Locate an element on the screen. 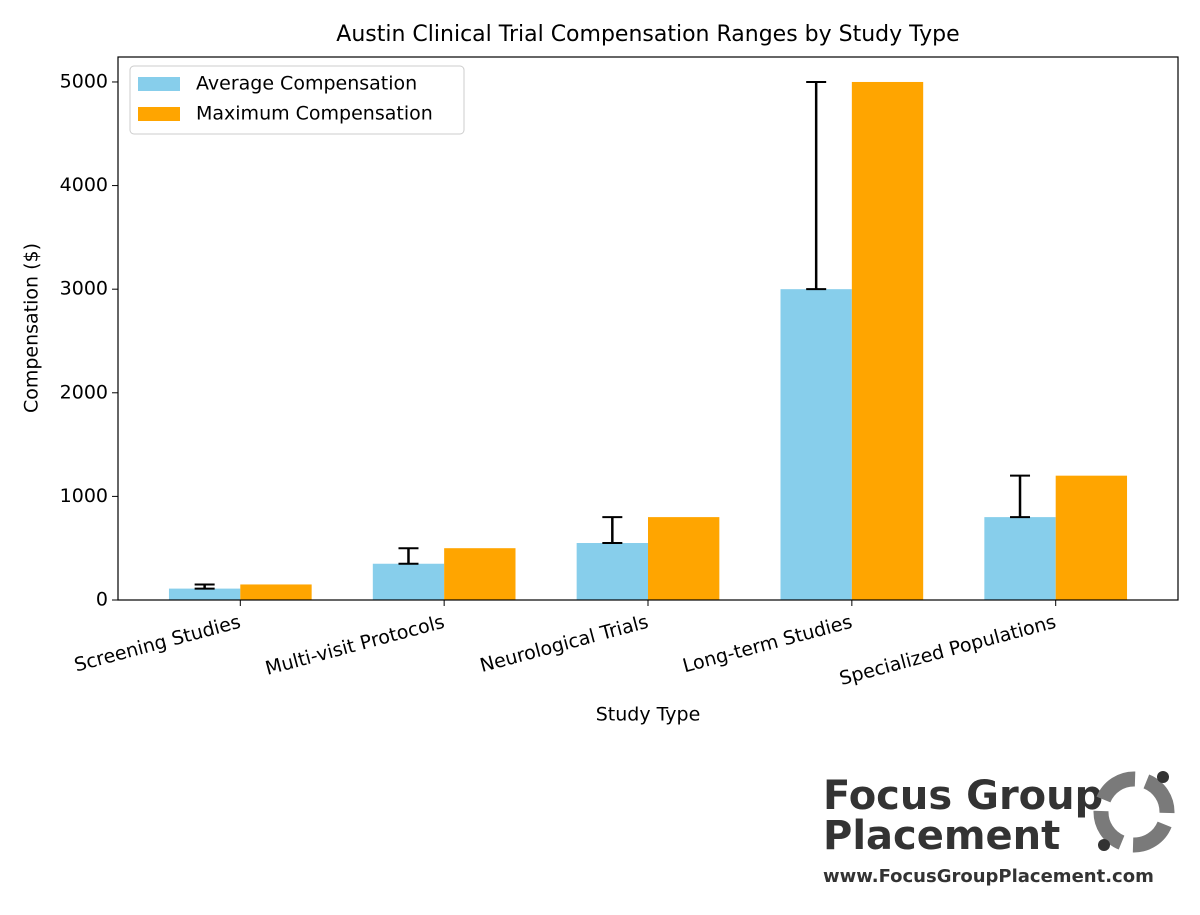  logo-text: Placement is located at coordinates (941, 836).